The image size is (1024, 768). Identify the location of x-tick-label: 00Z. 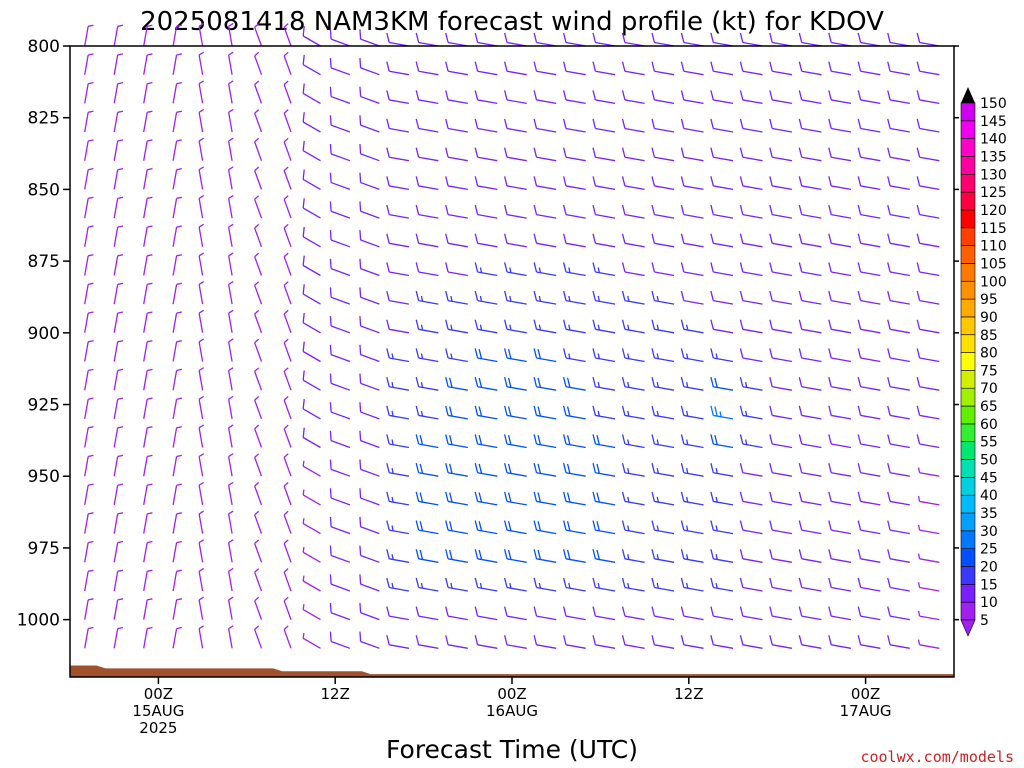
(511, 694).